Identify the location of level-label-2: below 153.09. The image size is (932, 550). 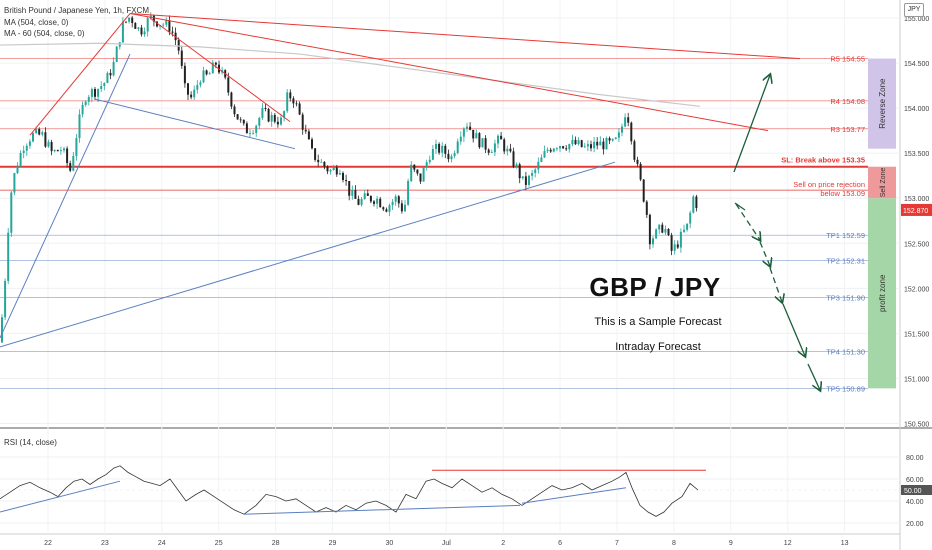
(842, 193).